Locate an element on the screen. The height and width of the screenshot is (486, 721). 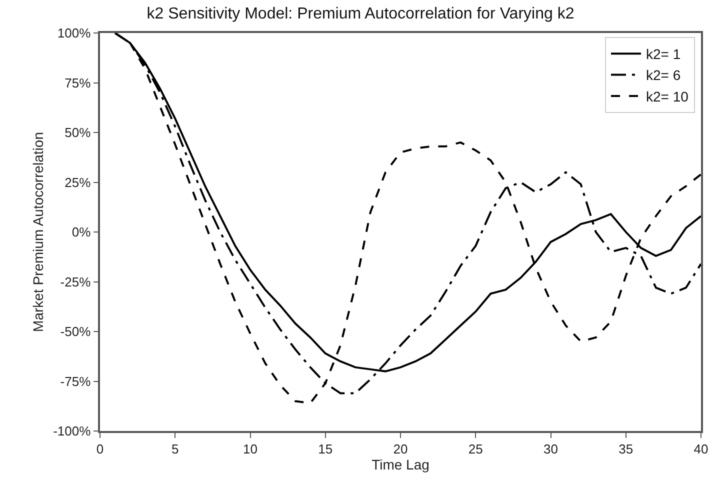
x-tick-label: 15 is located at coordinates (325, 448).